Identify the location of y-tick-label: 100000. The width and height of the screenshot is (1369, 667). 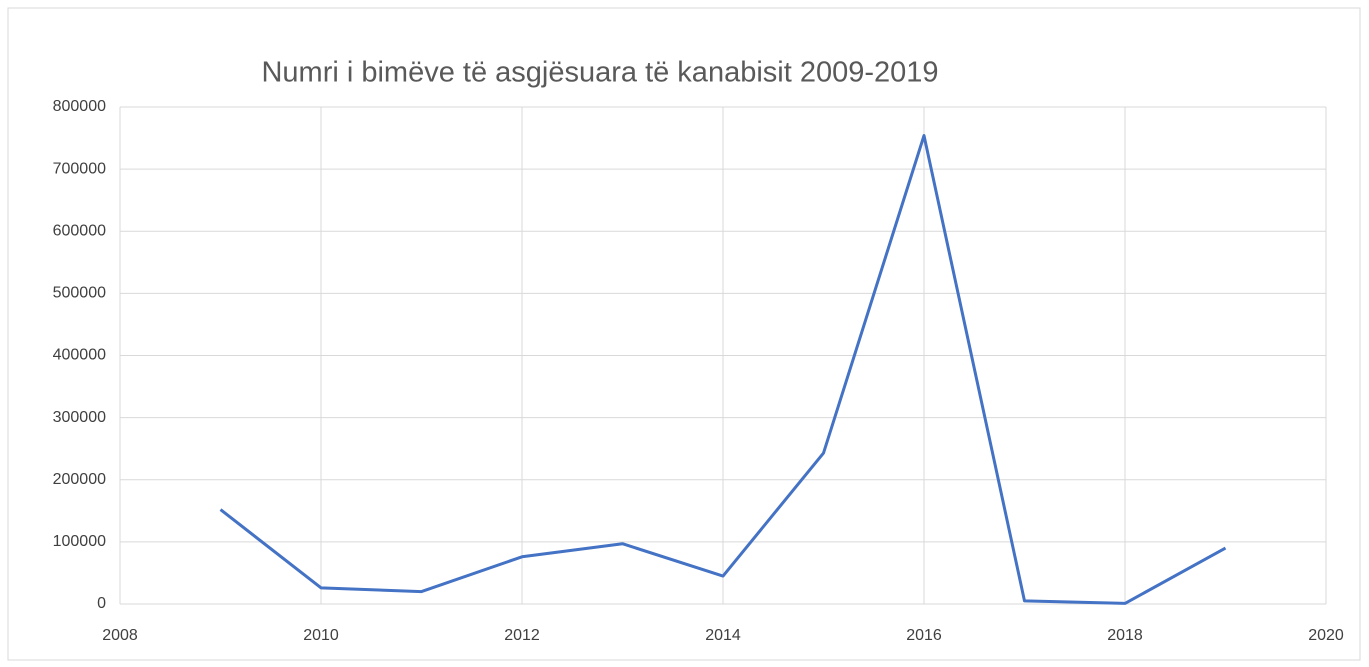
(79, 541).